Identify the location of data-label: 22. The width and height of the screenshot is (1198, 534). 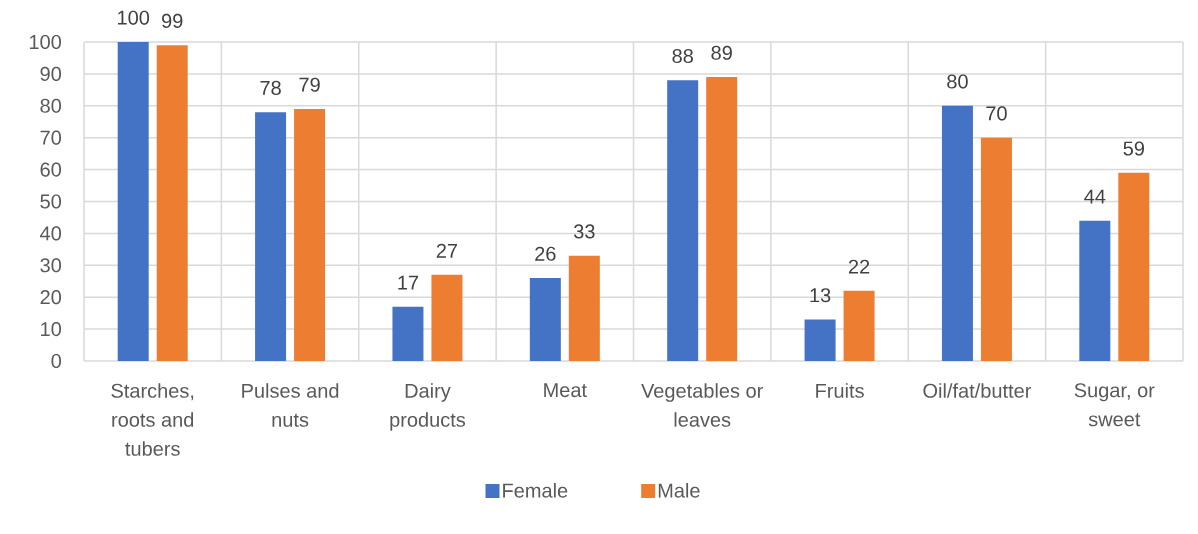
(859, 266).